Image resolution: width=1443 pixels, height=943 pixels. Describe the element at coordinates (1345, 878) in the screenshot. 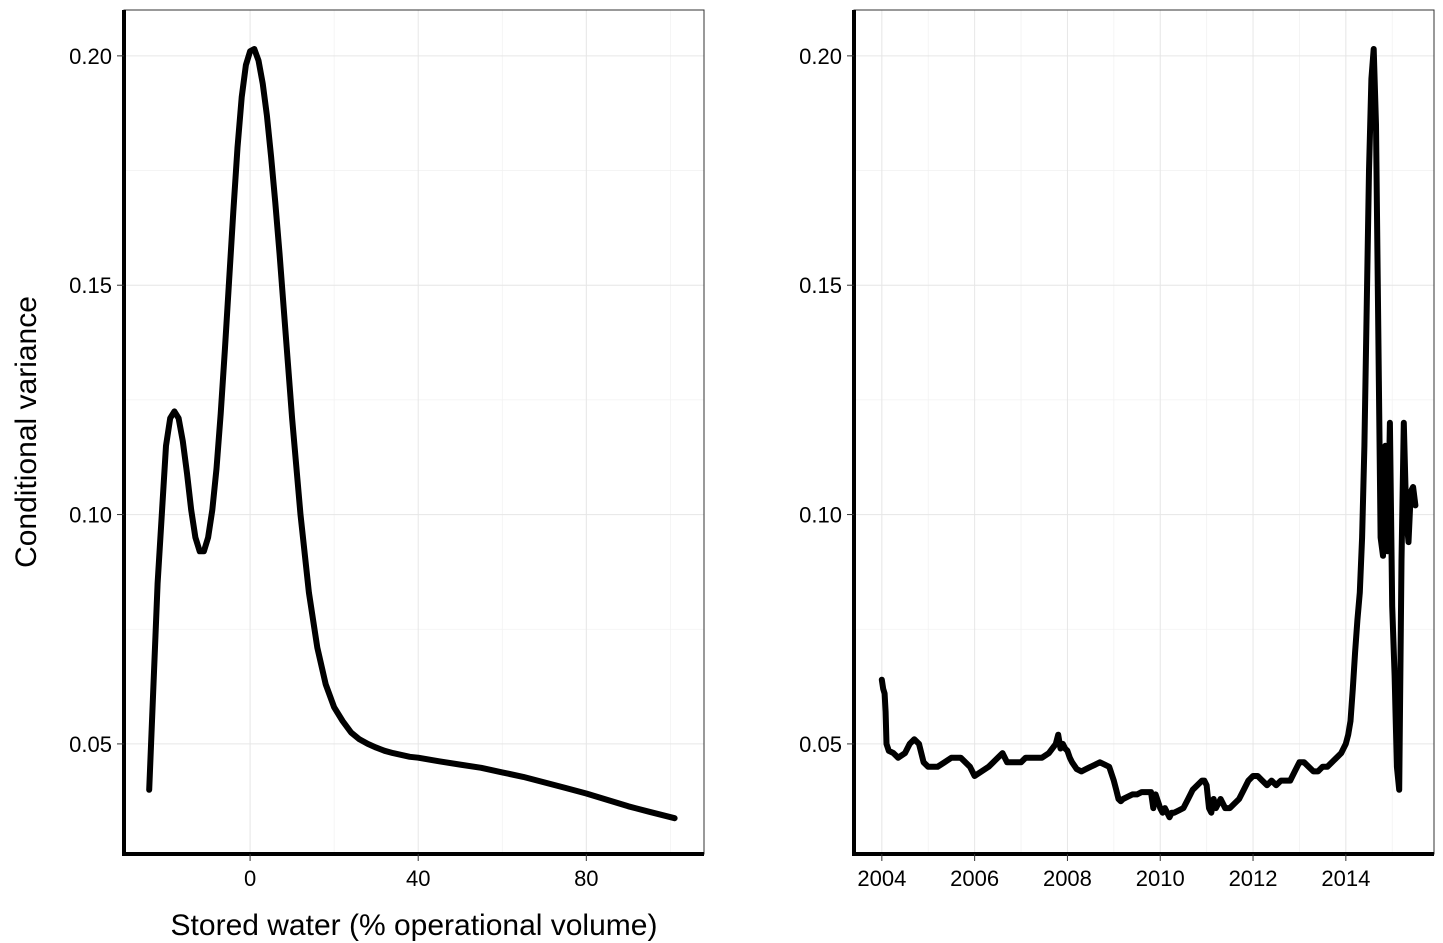

I see `x-tick-label: 2014` at that location.